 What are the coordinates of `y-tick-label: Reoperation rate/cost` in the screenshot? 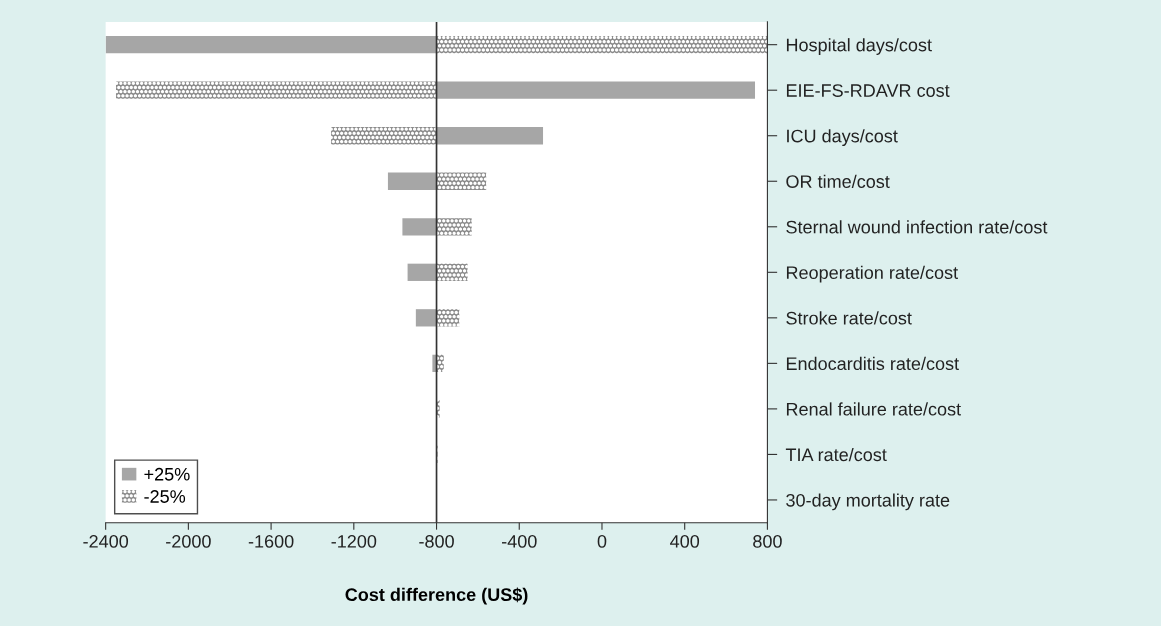 It's located at (872, 274).